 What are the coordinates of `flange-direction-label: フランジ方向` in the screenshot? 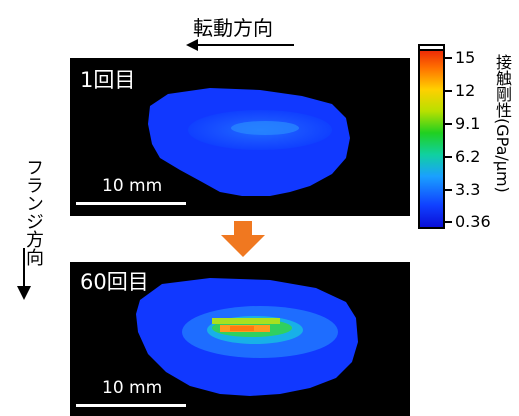 It's located at (33, 212).